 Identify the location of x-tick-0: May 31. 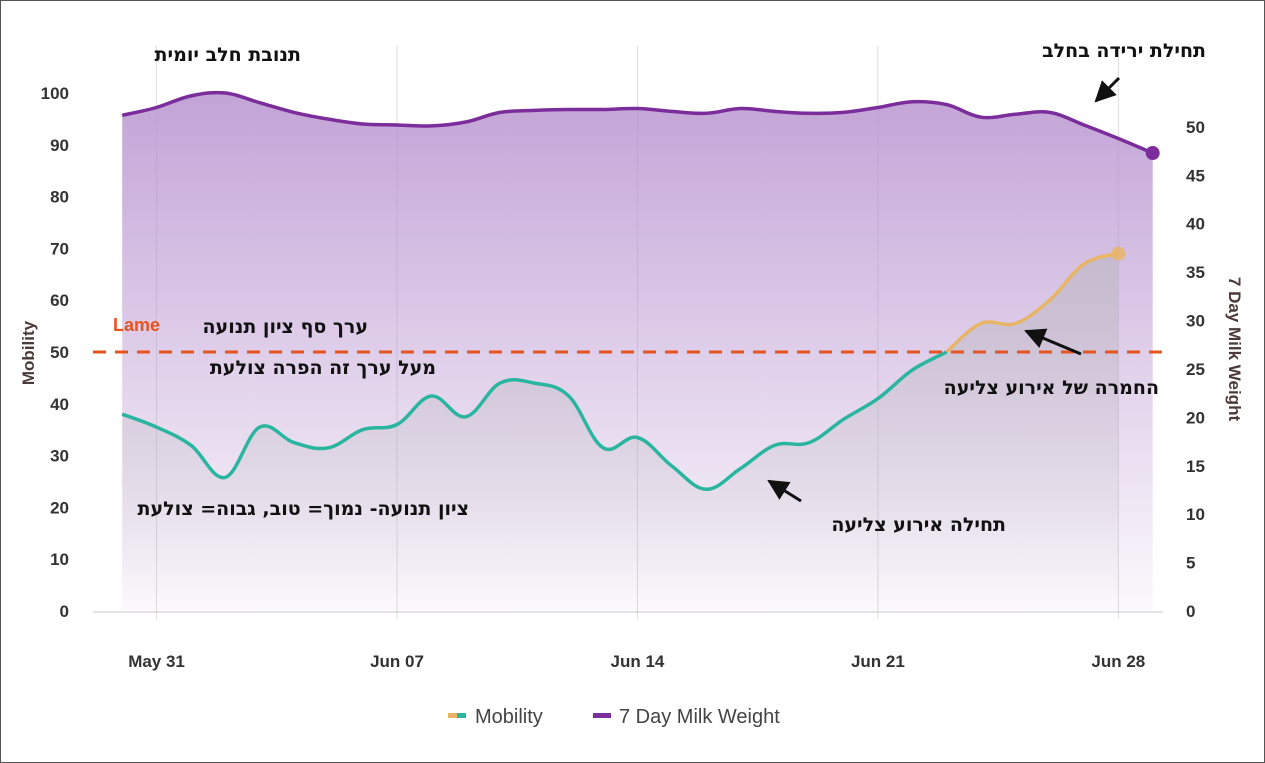
(156, 661).